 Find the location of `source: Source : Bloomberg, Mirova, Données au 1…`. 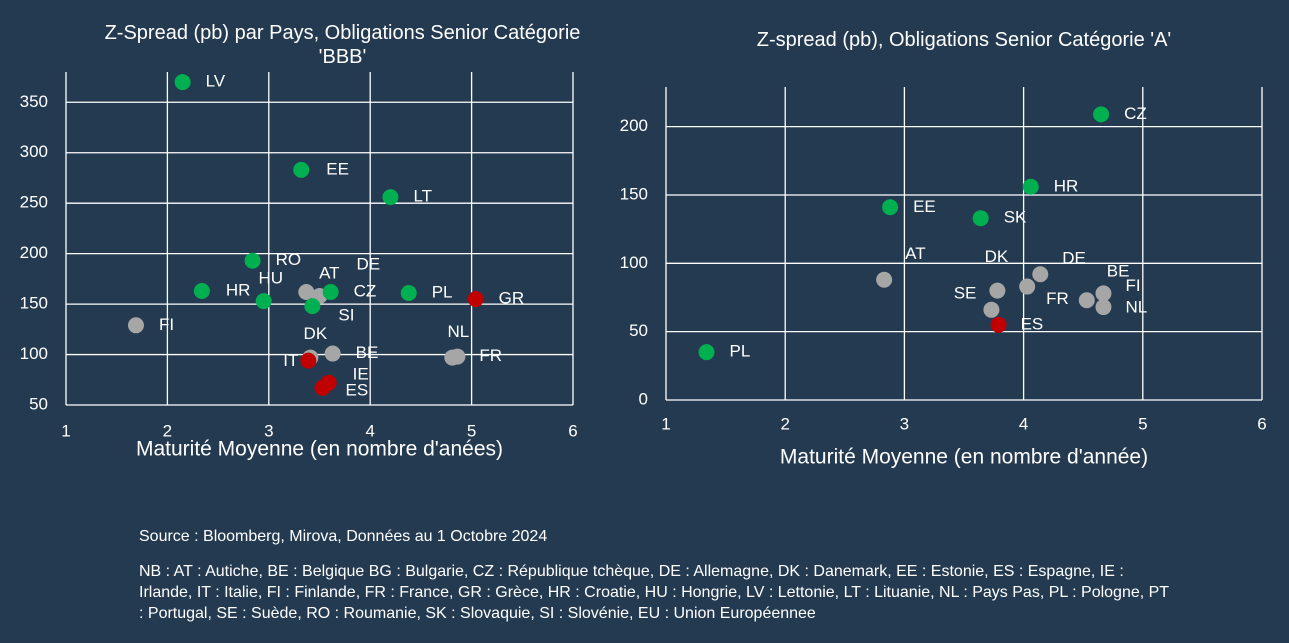

source: Source : Bloomberg, Mirova, Données au 1… is located at coordinates (343, 536).